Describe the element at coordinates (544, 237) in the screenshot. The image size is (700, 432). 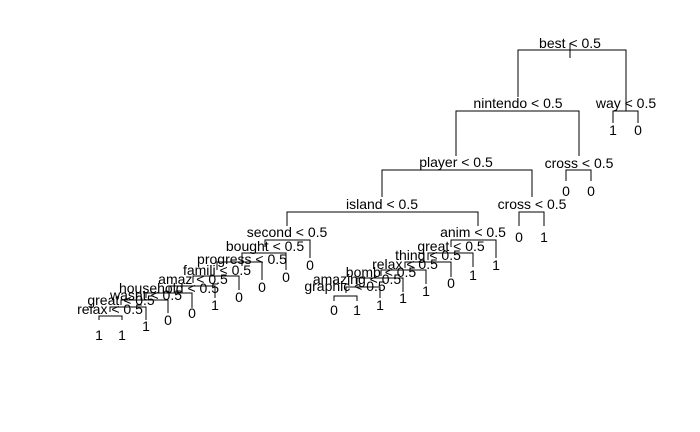
I see `leaf-cross2-right: 1` at that location.